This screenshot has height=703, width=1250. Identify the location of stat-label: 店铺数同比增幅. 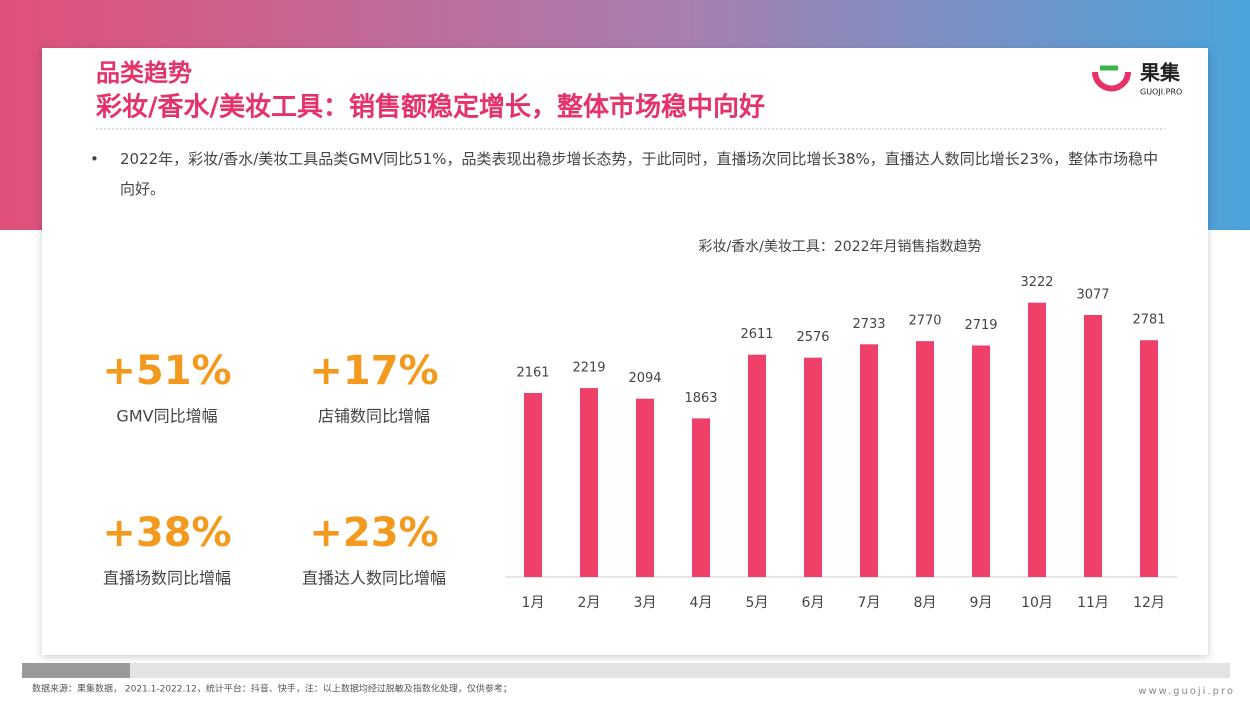
(374, 416).